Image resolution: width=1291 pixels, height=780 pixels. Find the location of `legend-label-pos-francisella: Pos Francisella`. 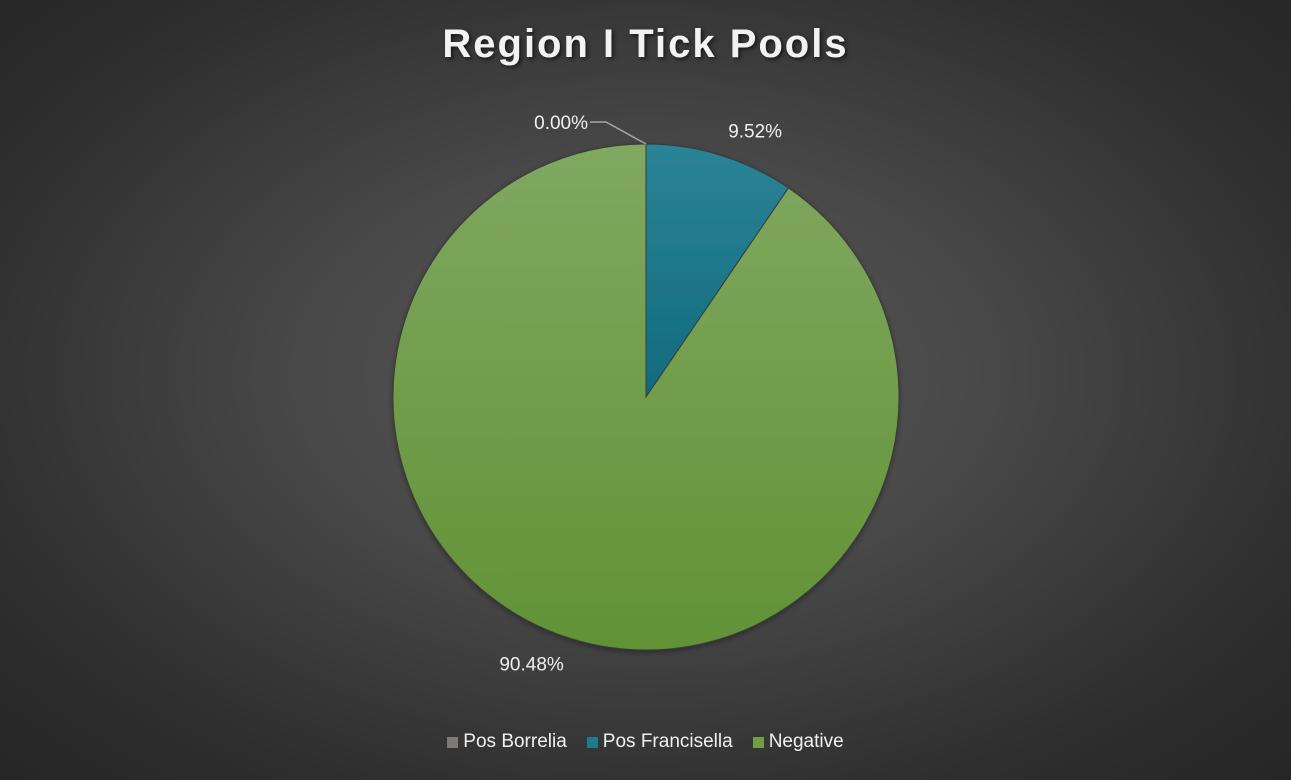

legend-label-pos-francisella: Pos Francisella is located at coordinates (668, 742).